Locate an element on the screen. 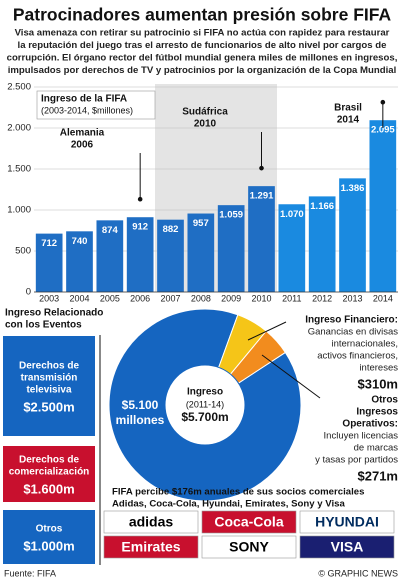  note-heading: Otros is located at coordinates (384, 400).